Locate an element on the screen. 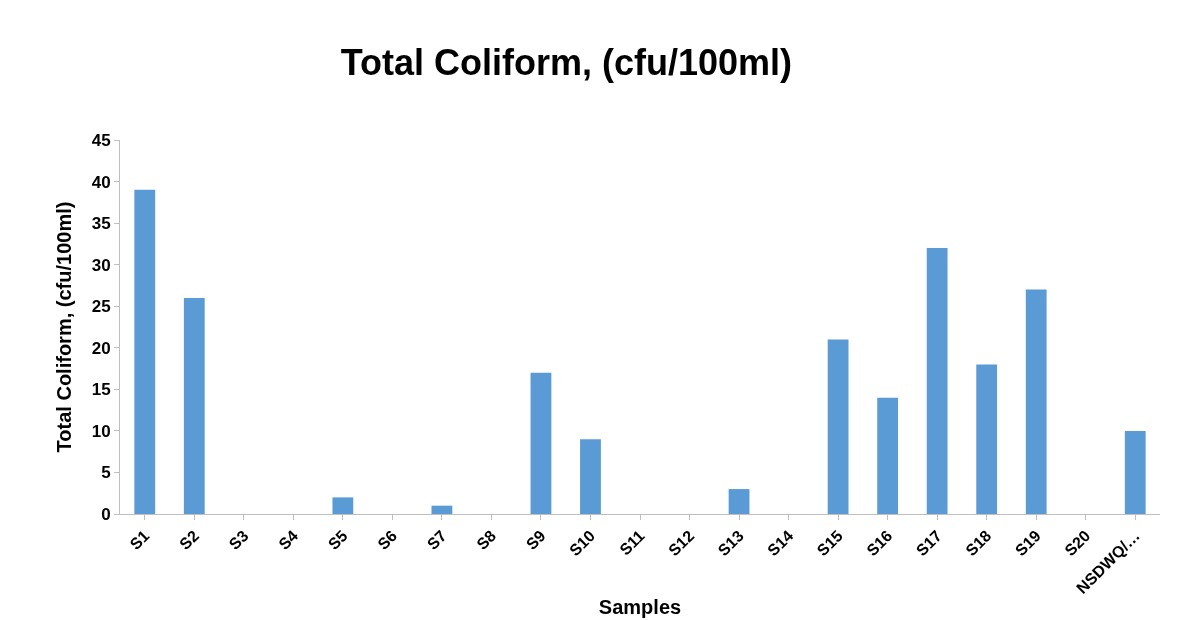 This screenshot has height=620, width=1180. y-tick-label: 25 is located at coordinates (101, 307).